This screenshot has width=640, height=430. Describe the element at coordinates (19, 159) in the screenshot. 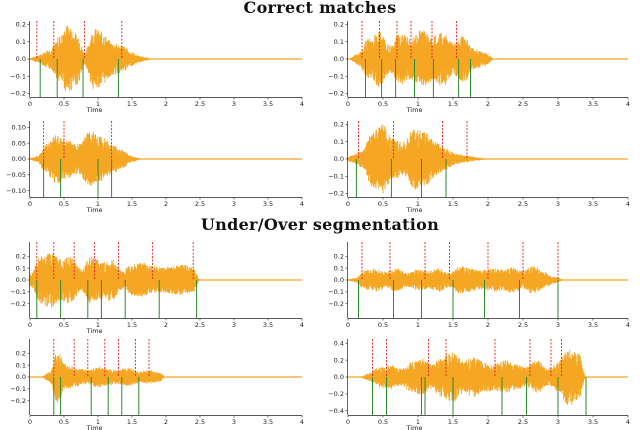

I see `y-tick-label: 0.00` at that location.